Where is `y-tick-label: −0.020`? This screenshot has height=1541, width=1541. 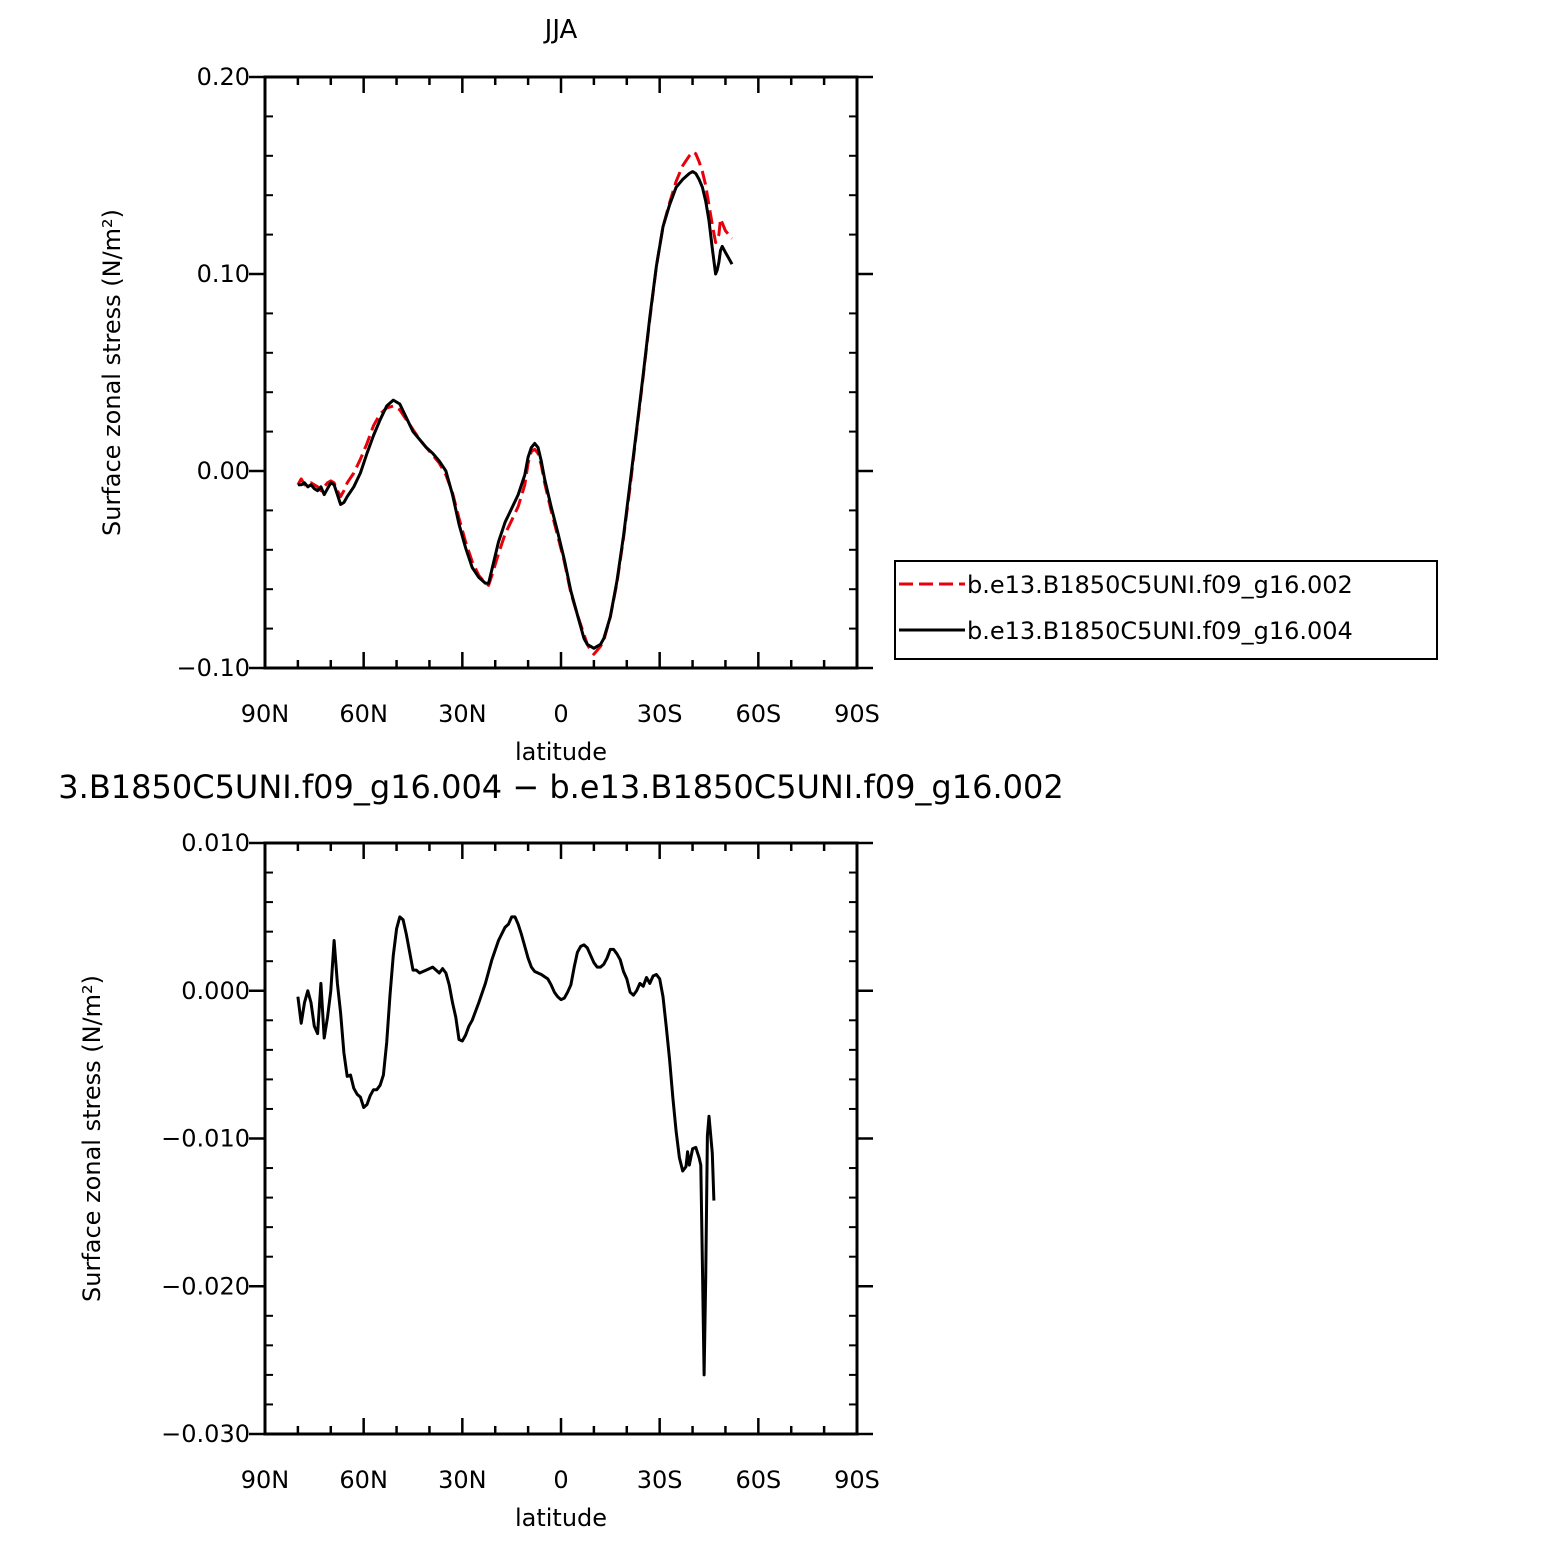 y-tick-label: −0.020 is located at coordinates (205, 1286).